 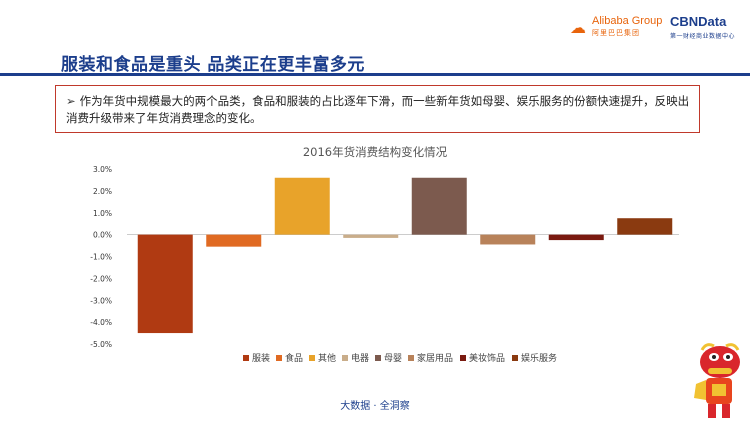 I want to click on cbndata-logo-subtitle: 第一财经商业数据中心, so click(x=703, y=36).